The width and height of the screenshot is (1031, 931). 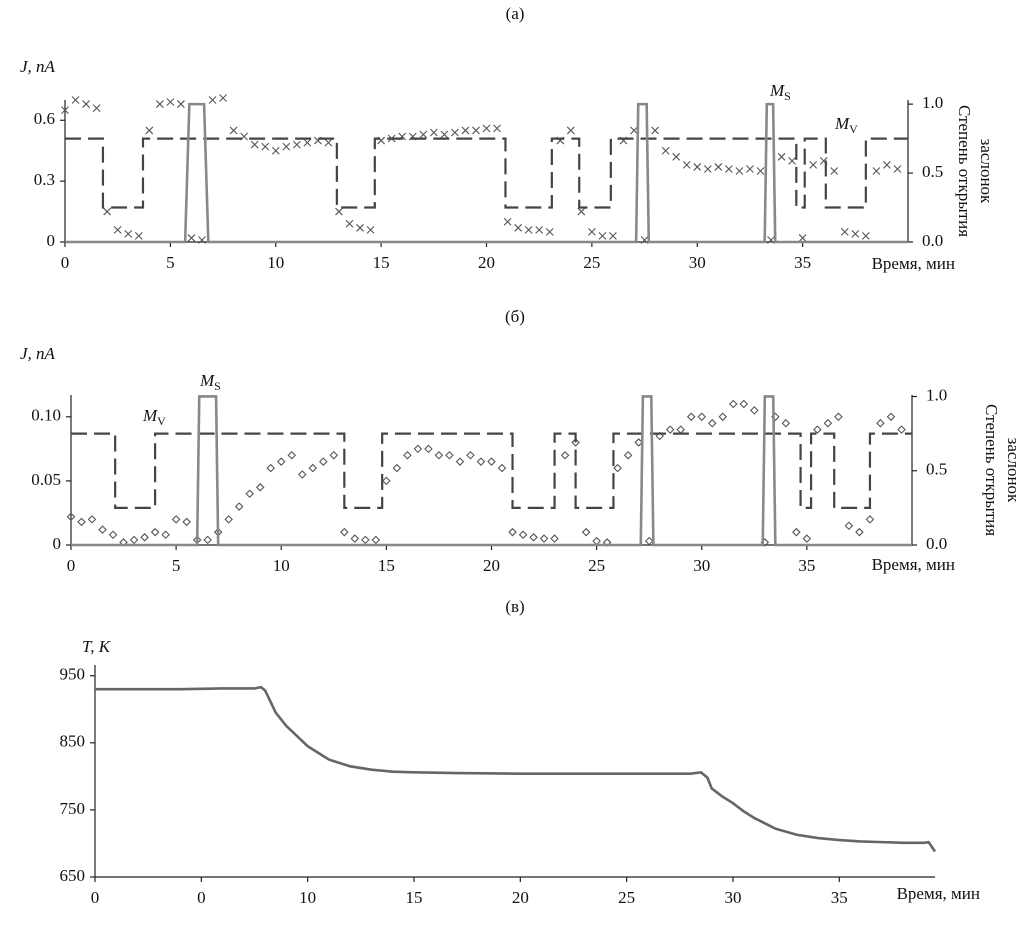 What do you see at coordinates (697, 262) in the screenshot?
I see `x-tick-label: 30` at bounding box center [697, 262].